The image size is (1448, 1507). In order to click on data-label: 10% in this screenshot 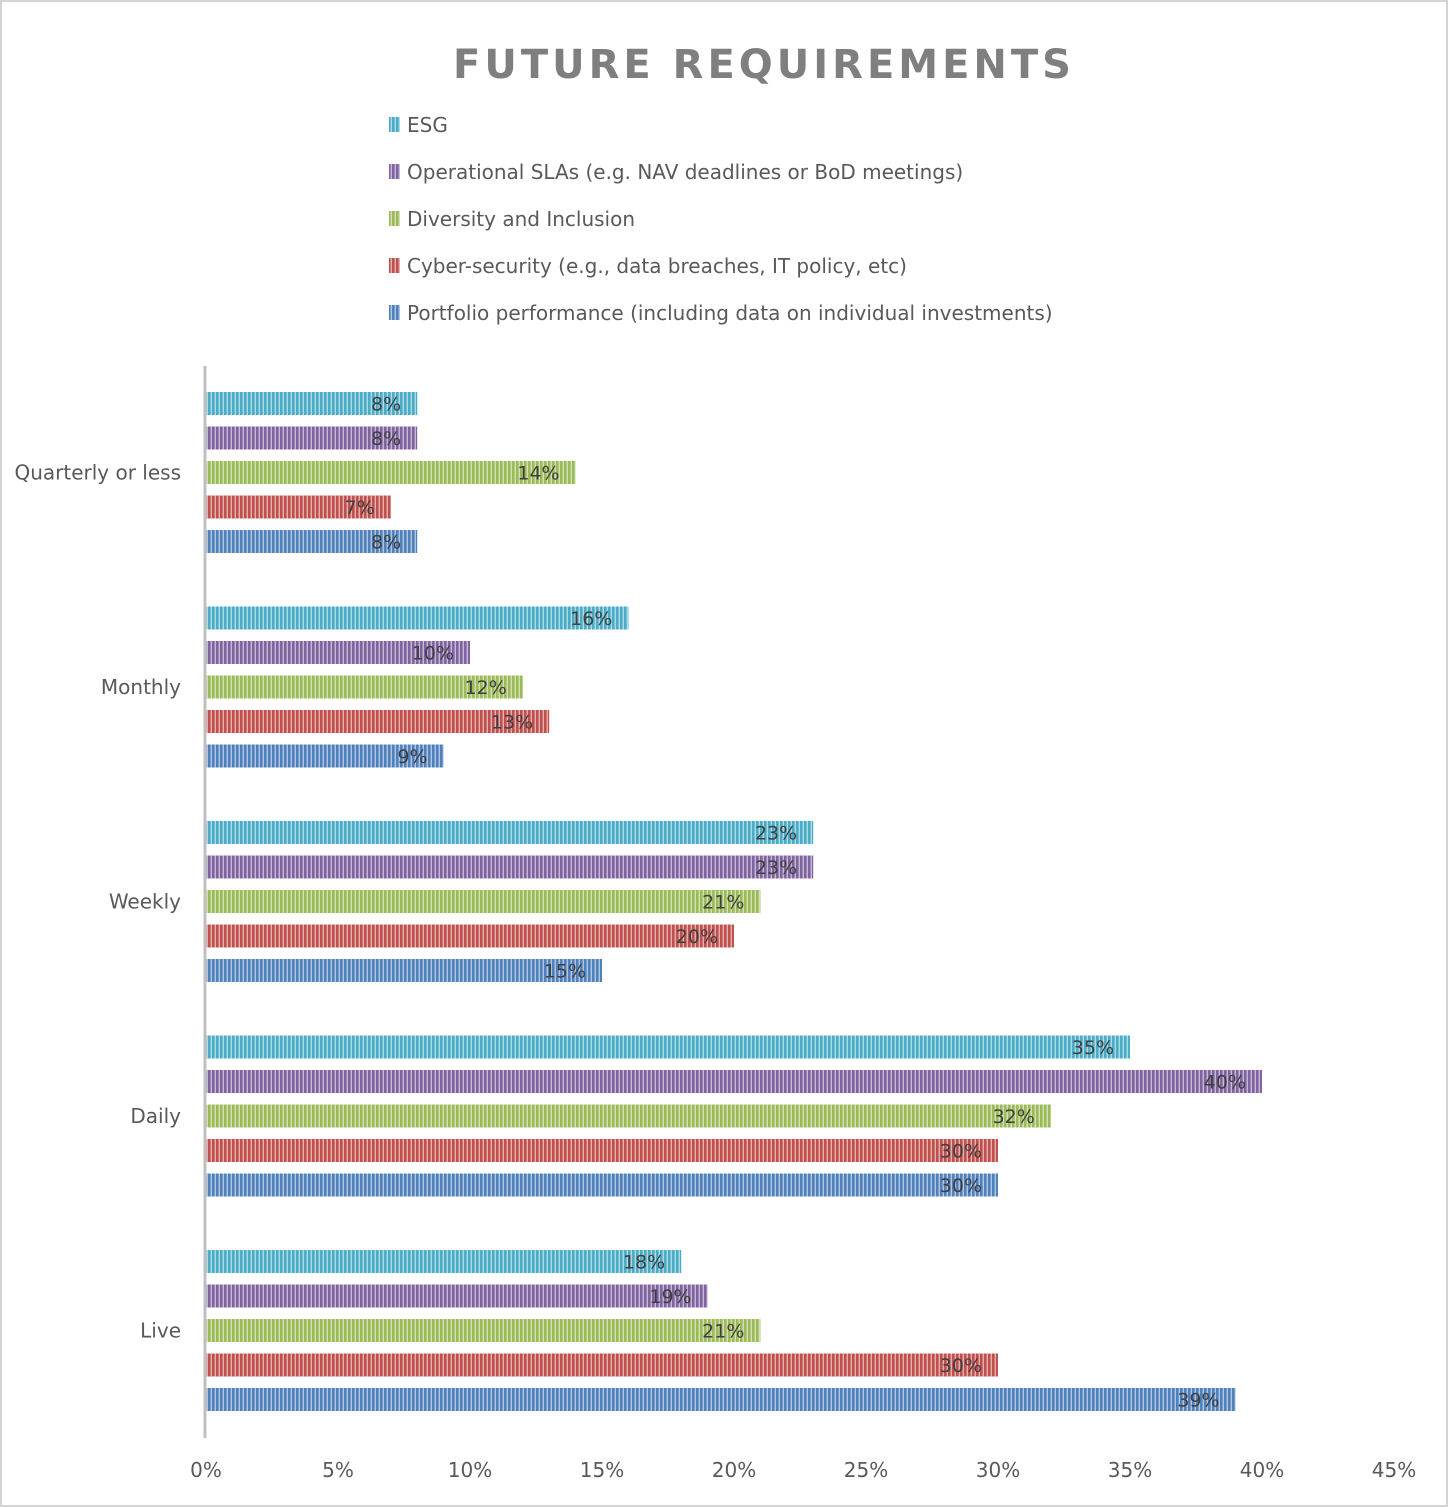, I will do `click(433, 654)`.